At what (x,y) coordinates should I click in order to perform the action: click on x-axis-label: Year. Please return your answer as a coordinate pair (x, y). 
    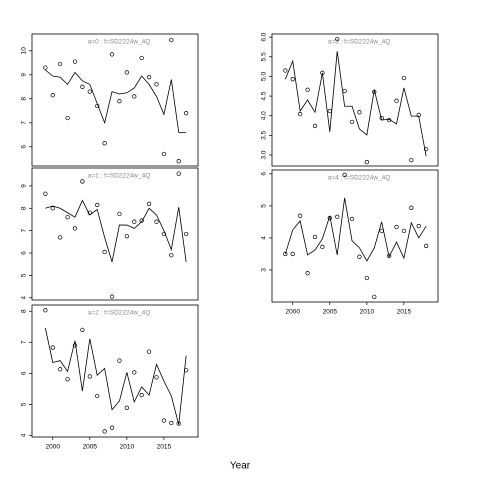
    Looking at the image, I should click on (240, 466).